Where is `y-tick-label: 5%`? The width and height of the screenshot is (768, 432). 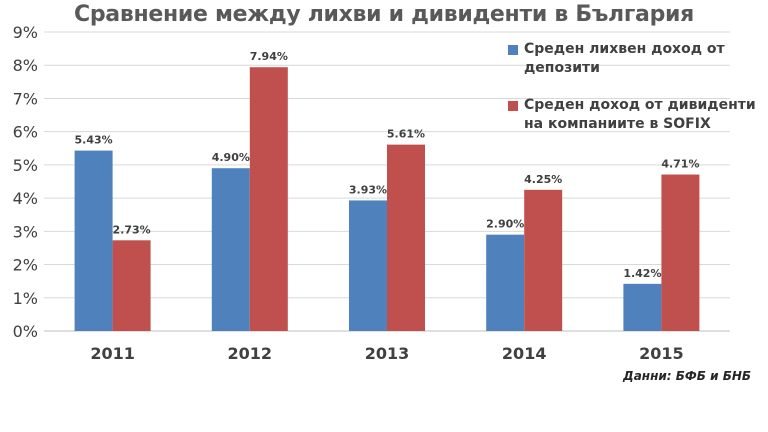 y-tick-label: 5% is located at coordinates (25, 165).